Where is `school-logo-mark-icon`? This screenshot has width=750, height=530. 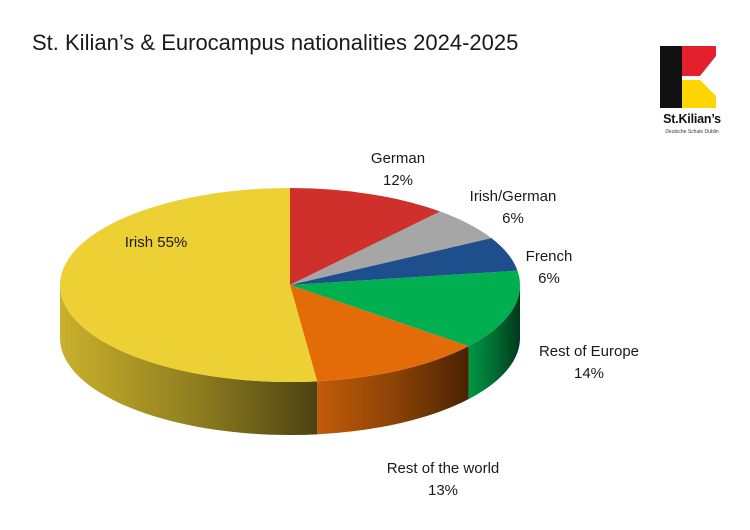 school-logo-mark-icon is located at coordinates (688, 77).